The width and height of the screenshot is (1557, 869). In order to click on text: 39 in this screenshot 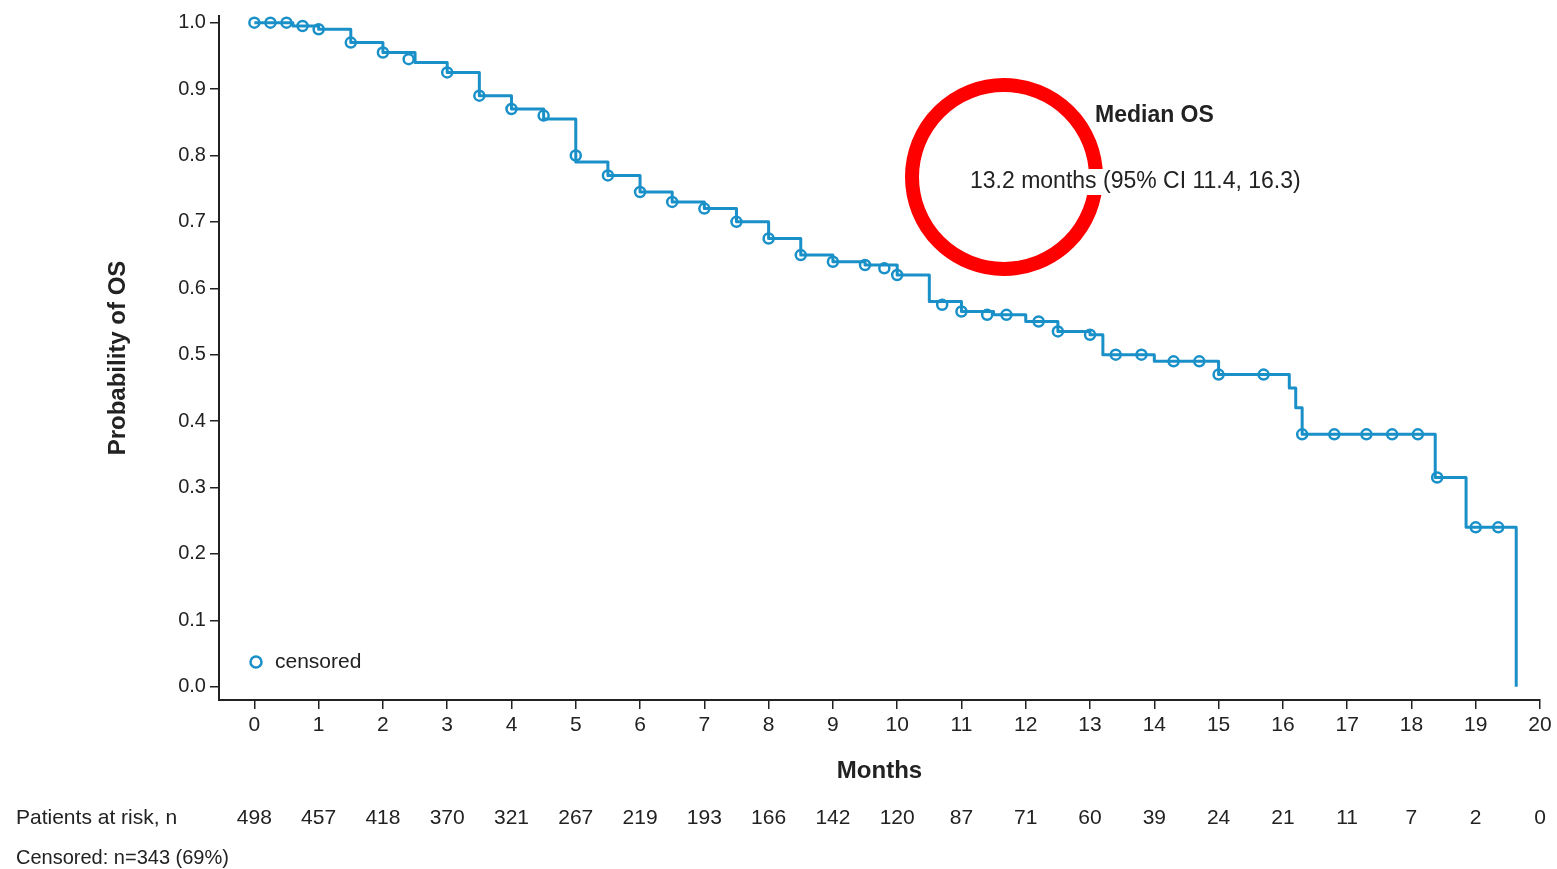, I will do `click(1154, 816)`.